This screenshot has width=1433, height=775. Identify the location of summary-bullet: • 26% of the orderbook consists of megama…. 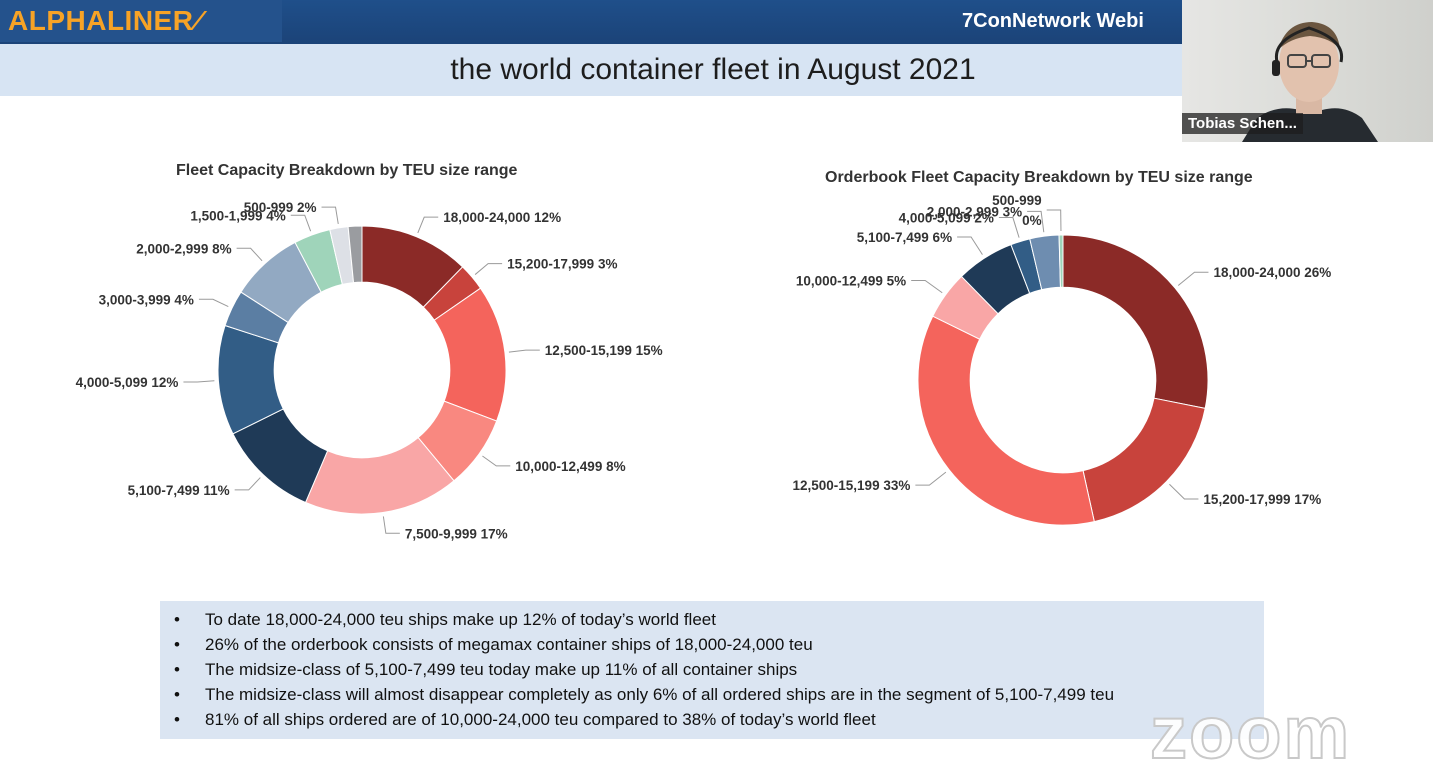
(719, 644).